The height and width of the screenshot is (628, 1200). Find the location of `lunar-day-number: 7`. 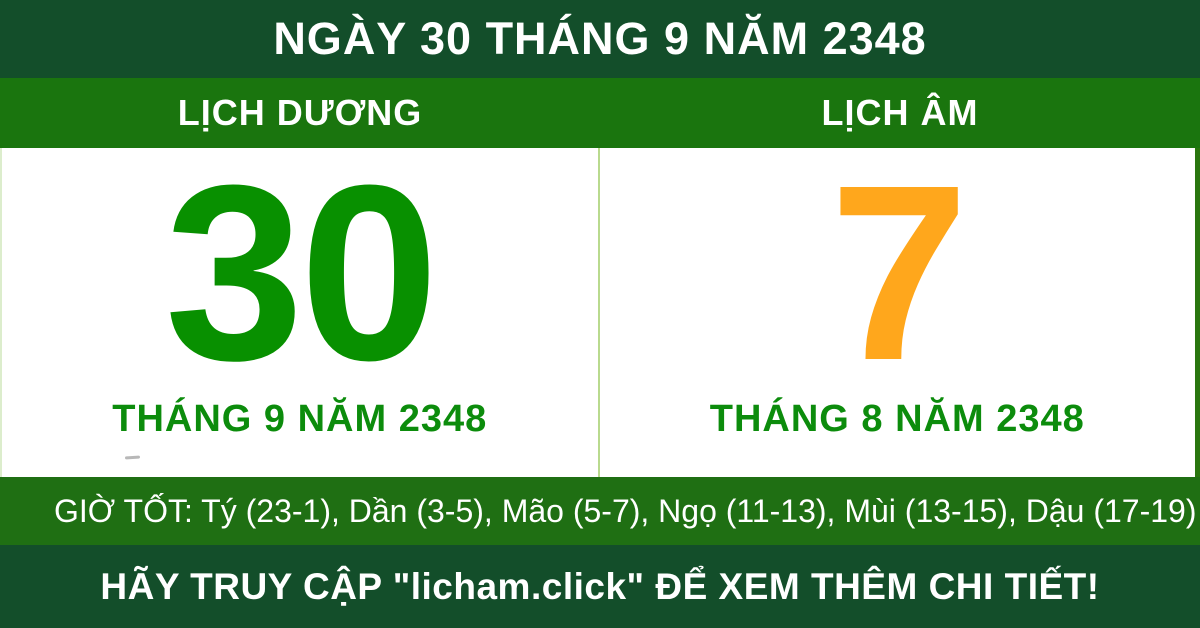

lunar-day-number: 7 is located at coordinates (899, 272).